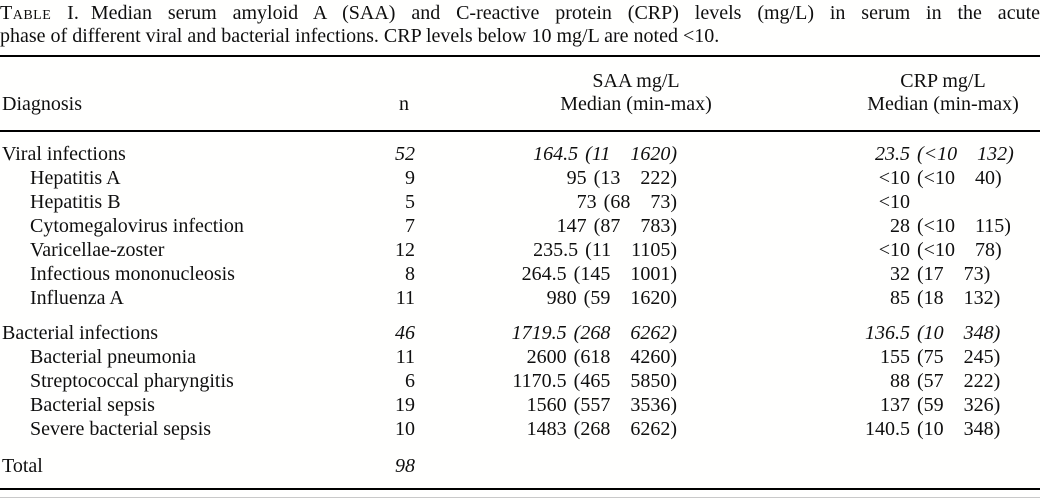 This screenshot has height=500, width=1040. I want to click on crp-header-line1: CRP mg/L, so click(943, 81).